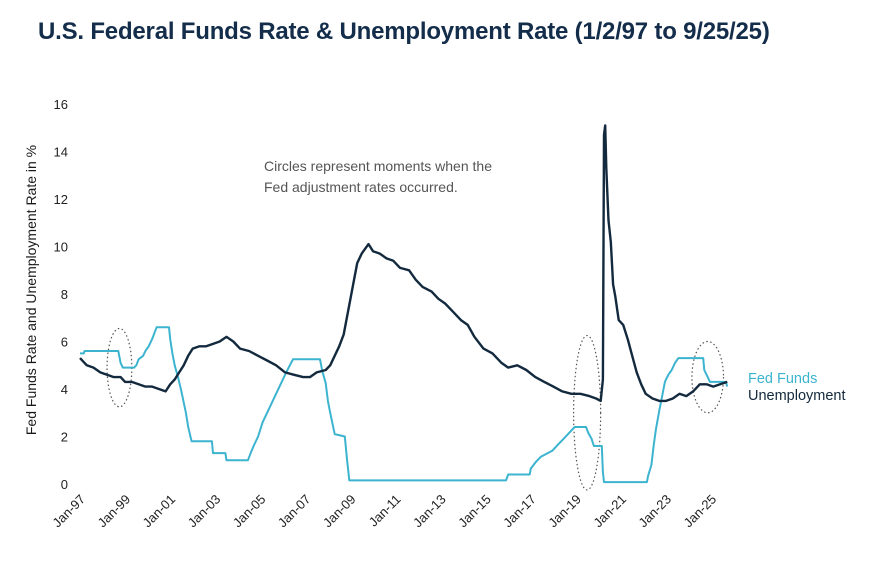 This screenshot has width=893, height=571. I want to click on x-tick-label: Jan-23, so click(654, 511).